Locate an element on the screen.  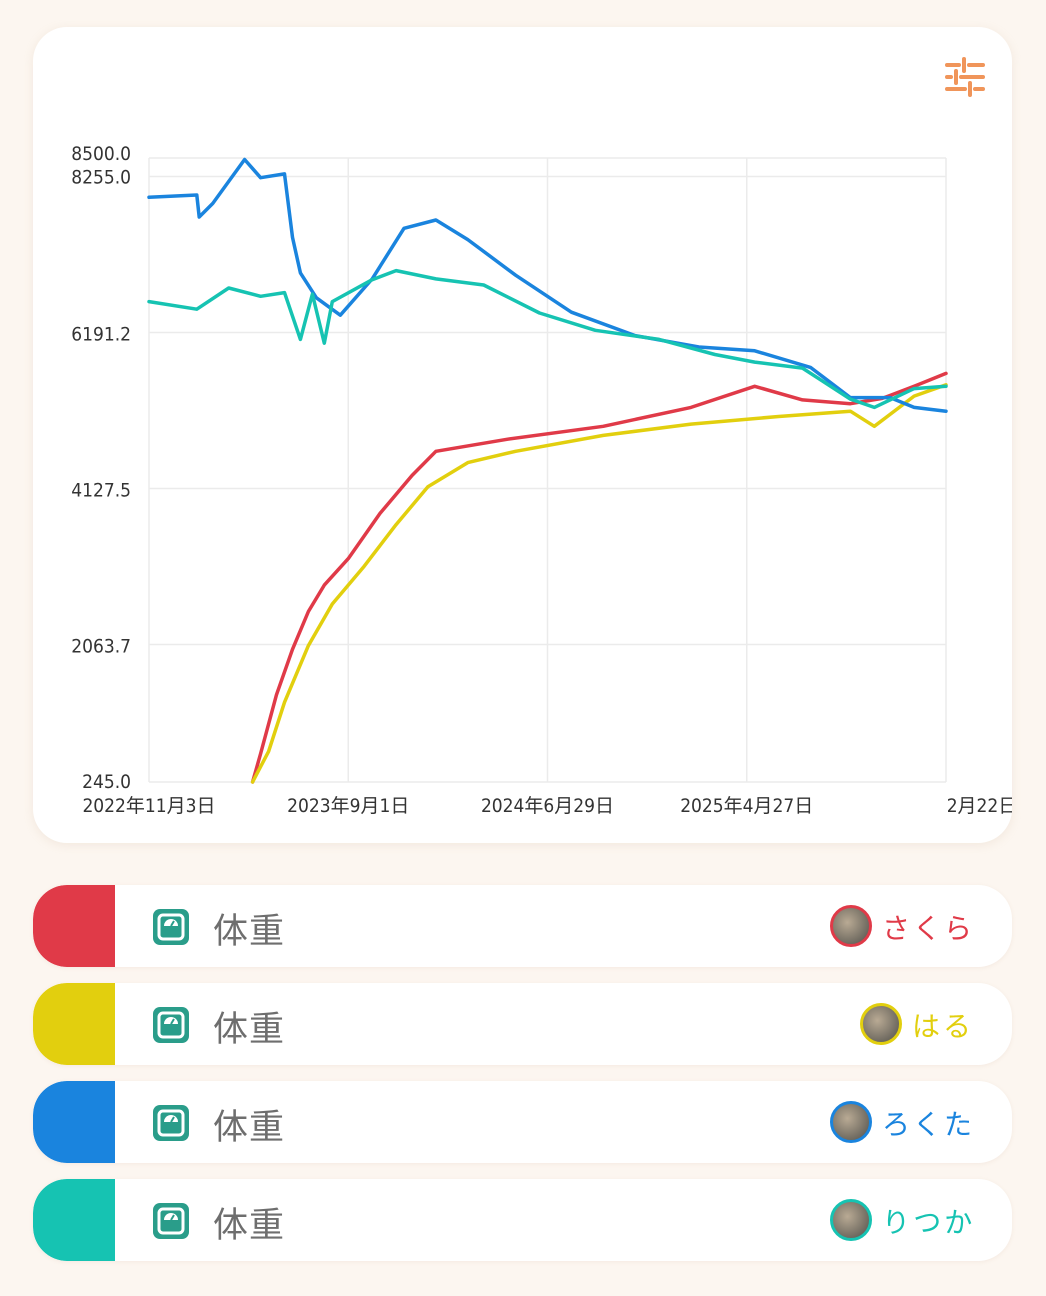
series-line is located at coordinates (547, 339).